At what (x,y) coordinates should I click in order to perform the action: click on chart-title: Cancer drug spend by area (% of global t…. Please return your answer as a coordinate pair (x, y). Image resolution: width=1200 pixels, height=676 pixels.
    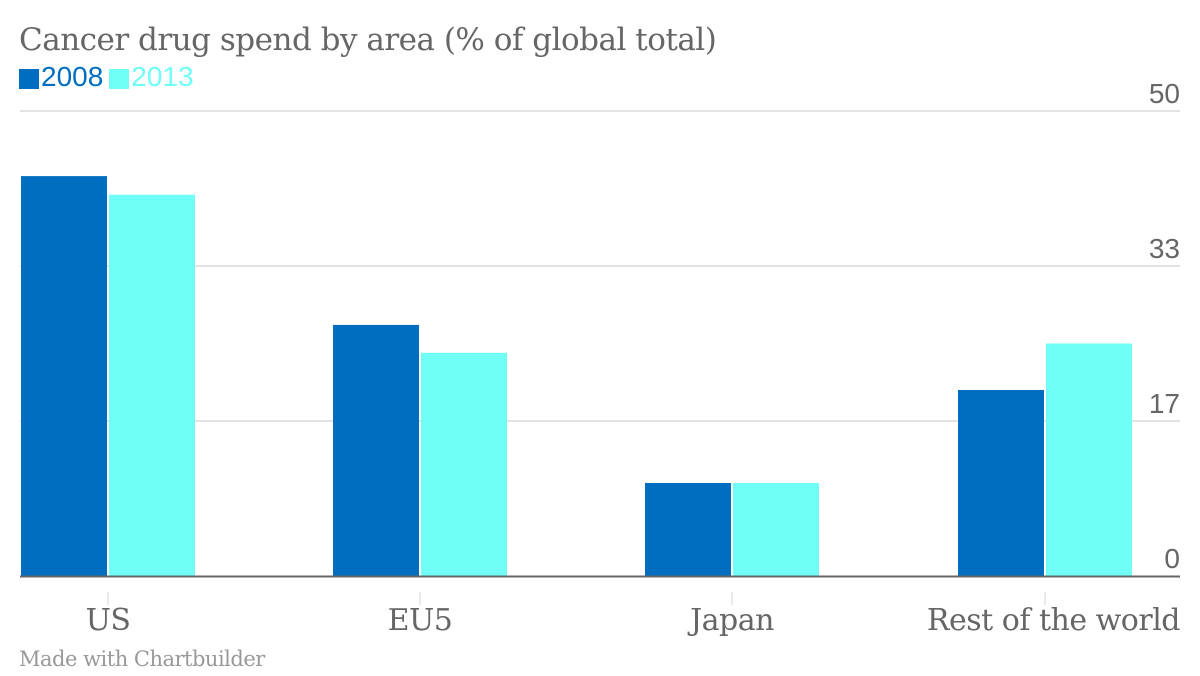
    Looking at the image, I should click on (368, 40).